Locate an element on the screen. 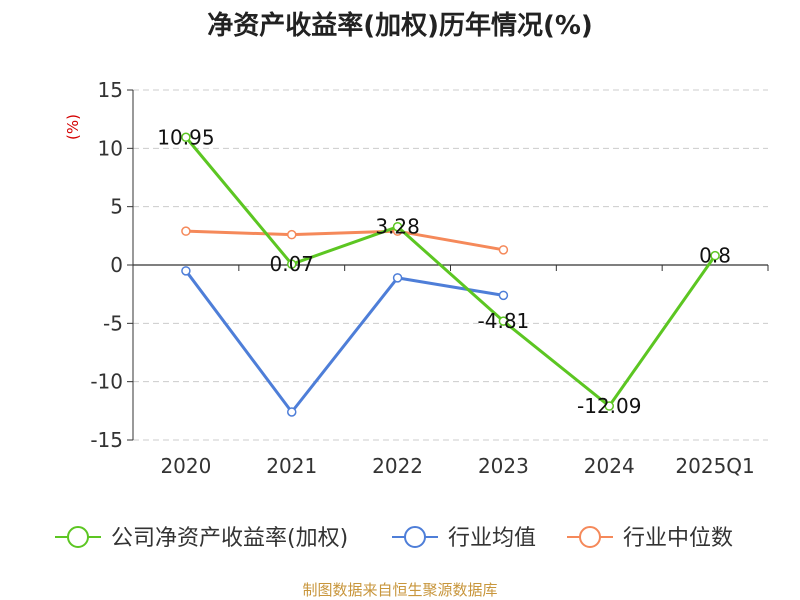 This screenshot has height=600, width=800. x-tick-label: 2023 is located at coordinates (503, 466).